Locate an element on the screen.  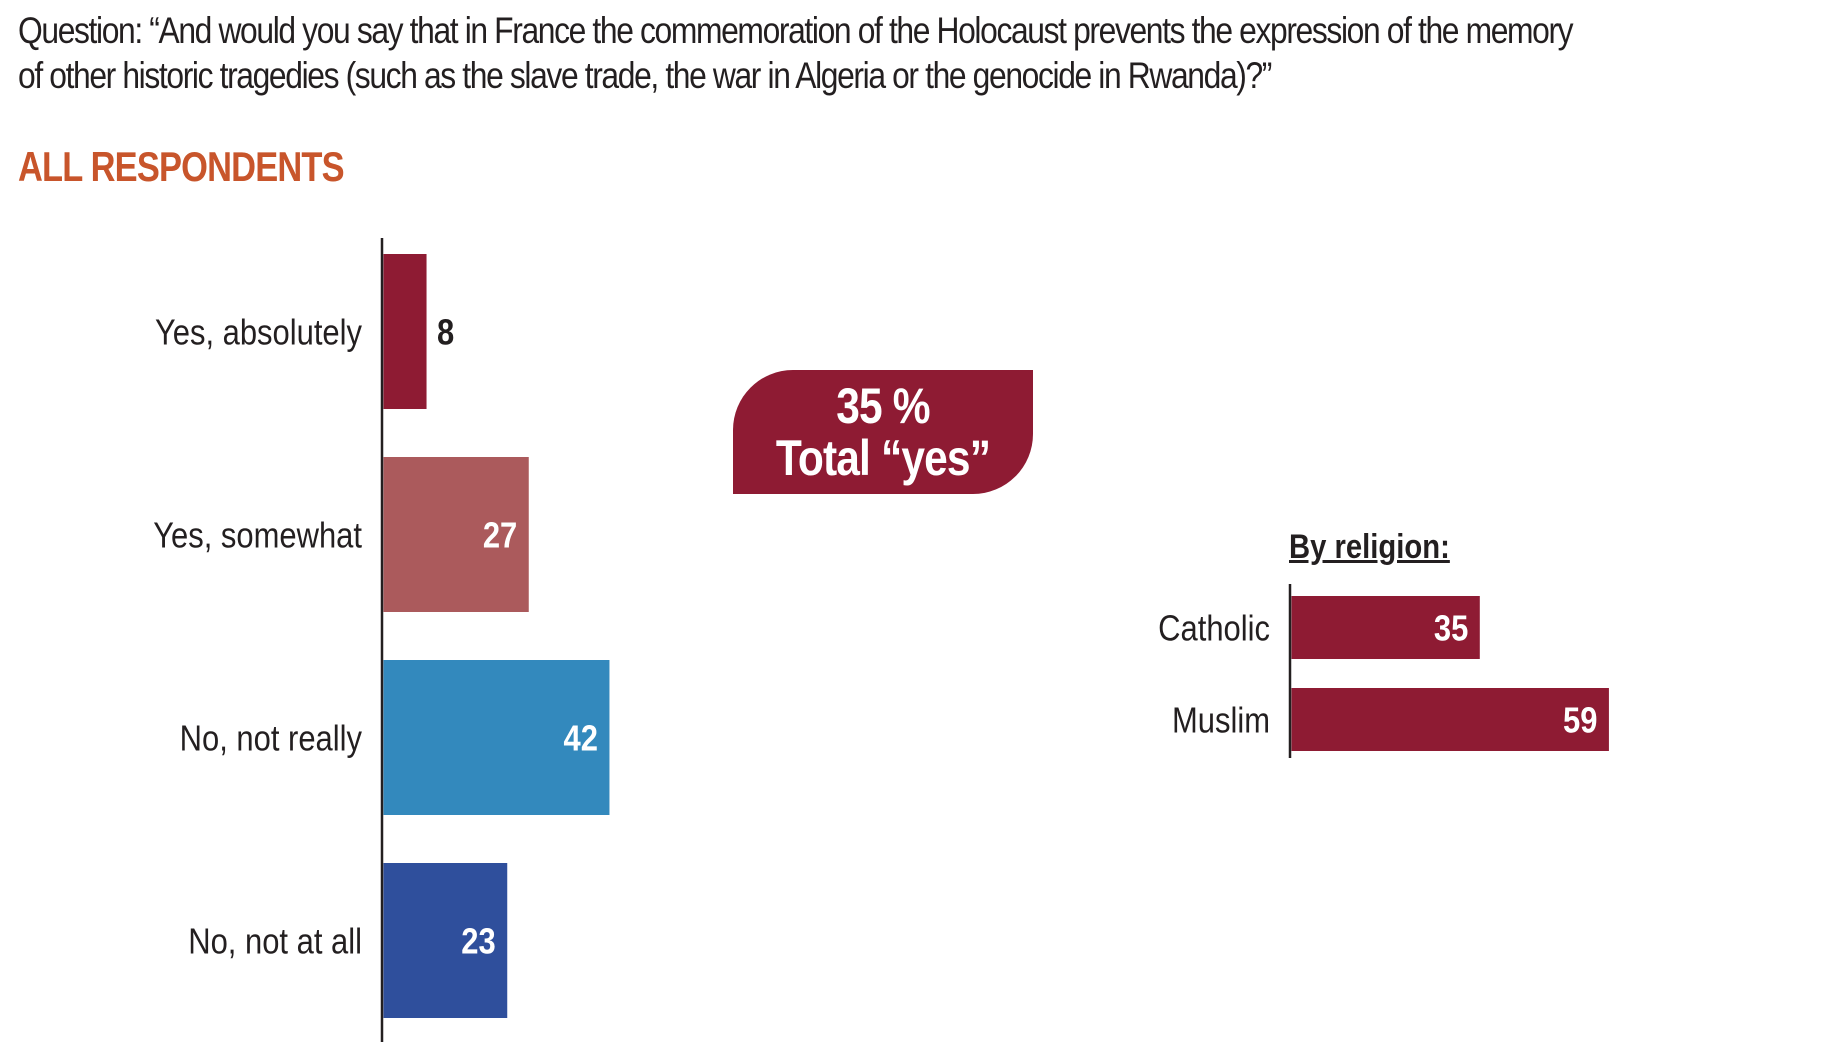
main-bar-yes-somewhat is located at coordinates (456, 534).